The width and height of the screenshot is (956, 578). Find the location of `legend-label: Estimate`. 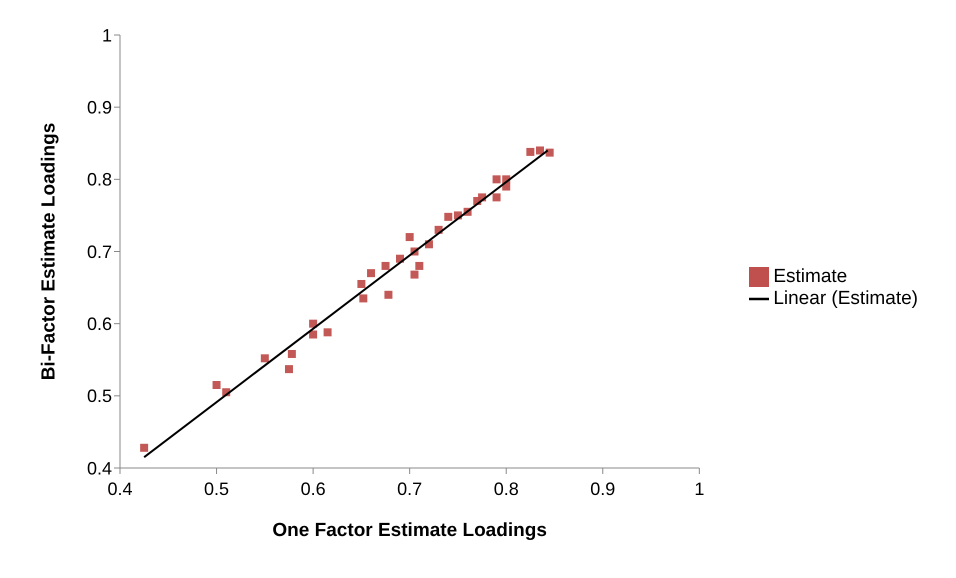

legend-label: Estimate is located at coordinates (810, 276).